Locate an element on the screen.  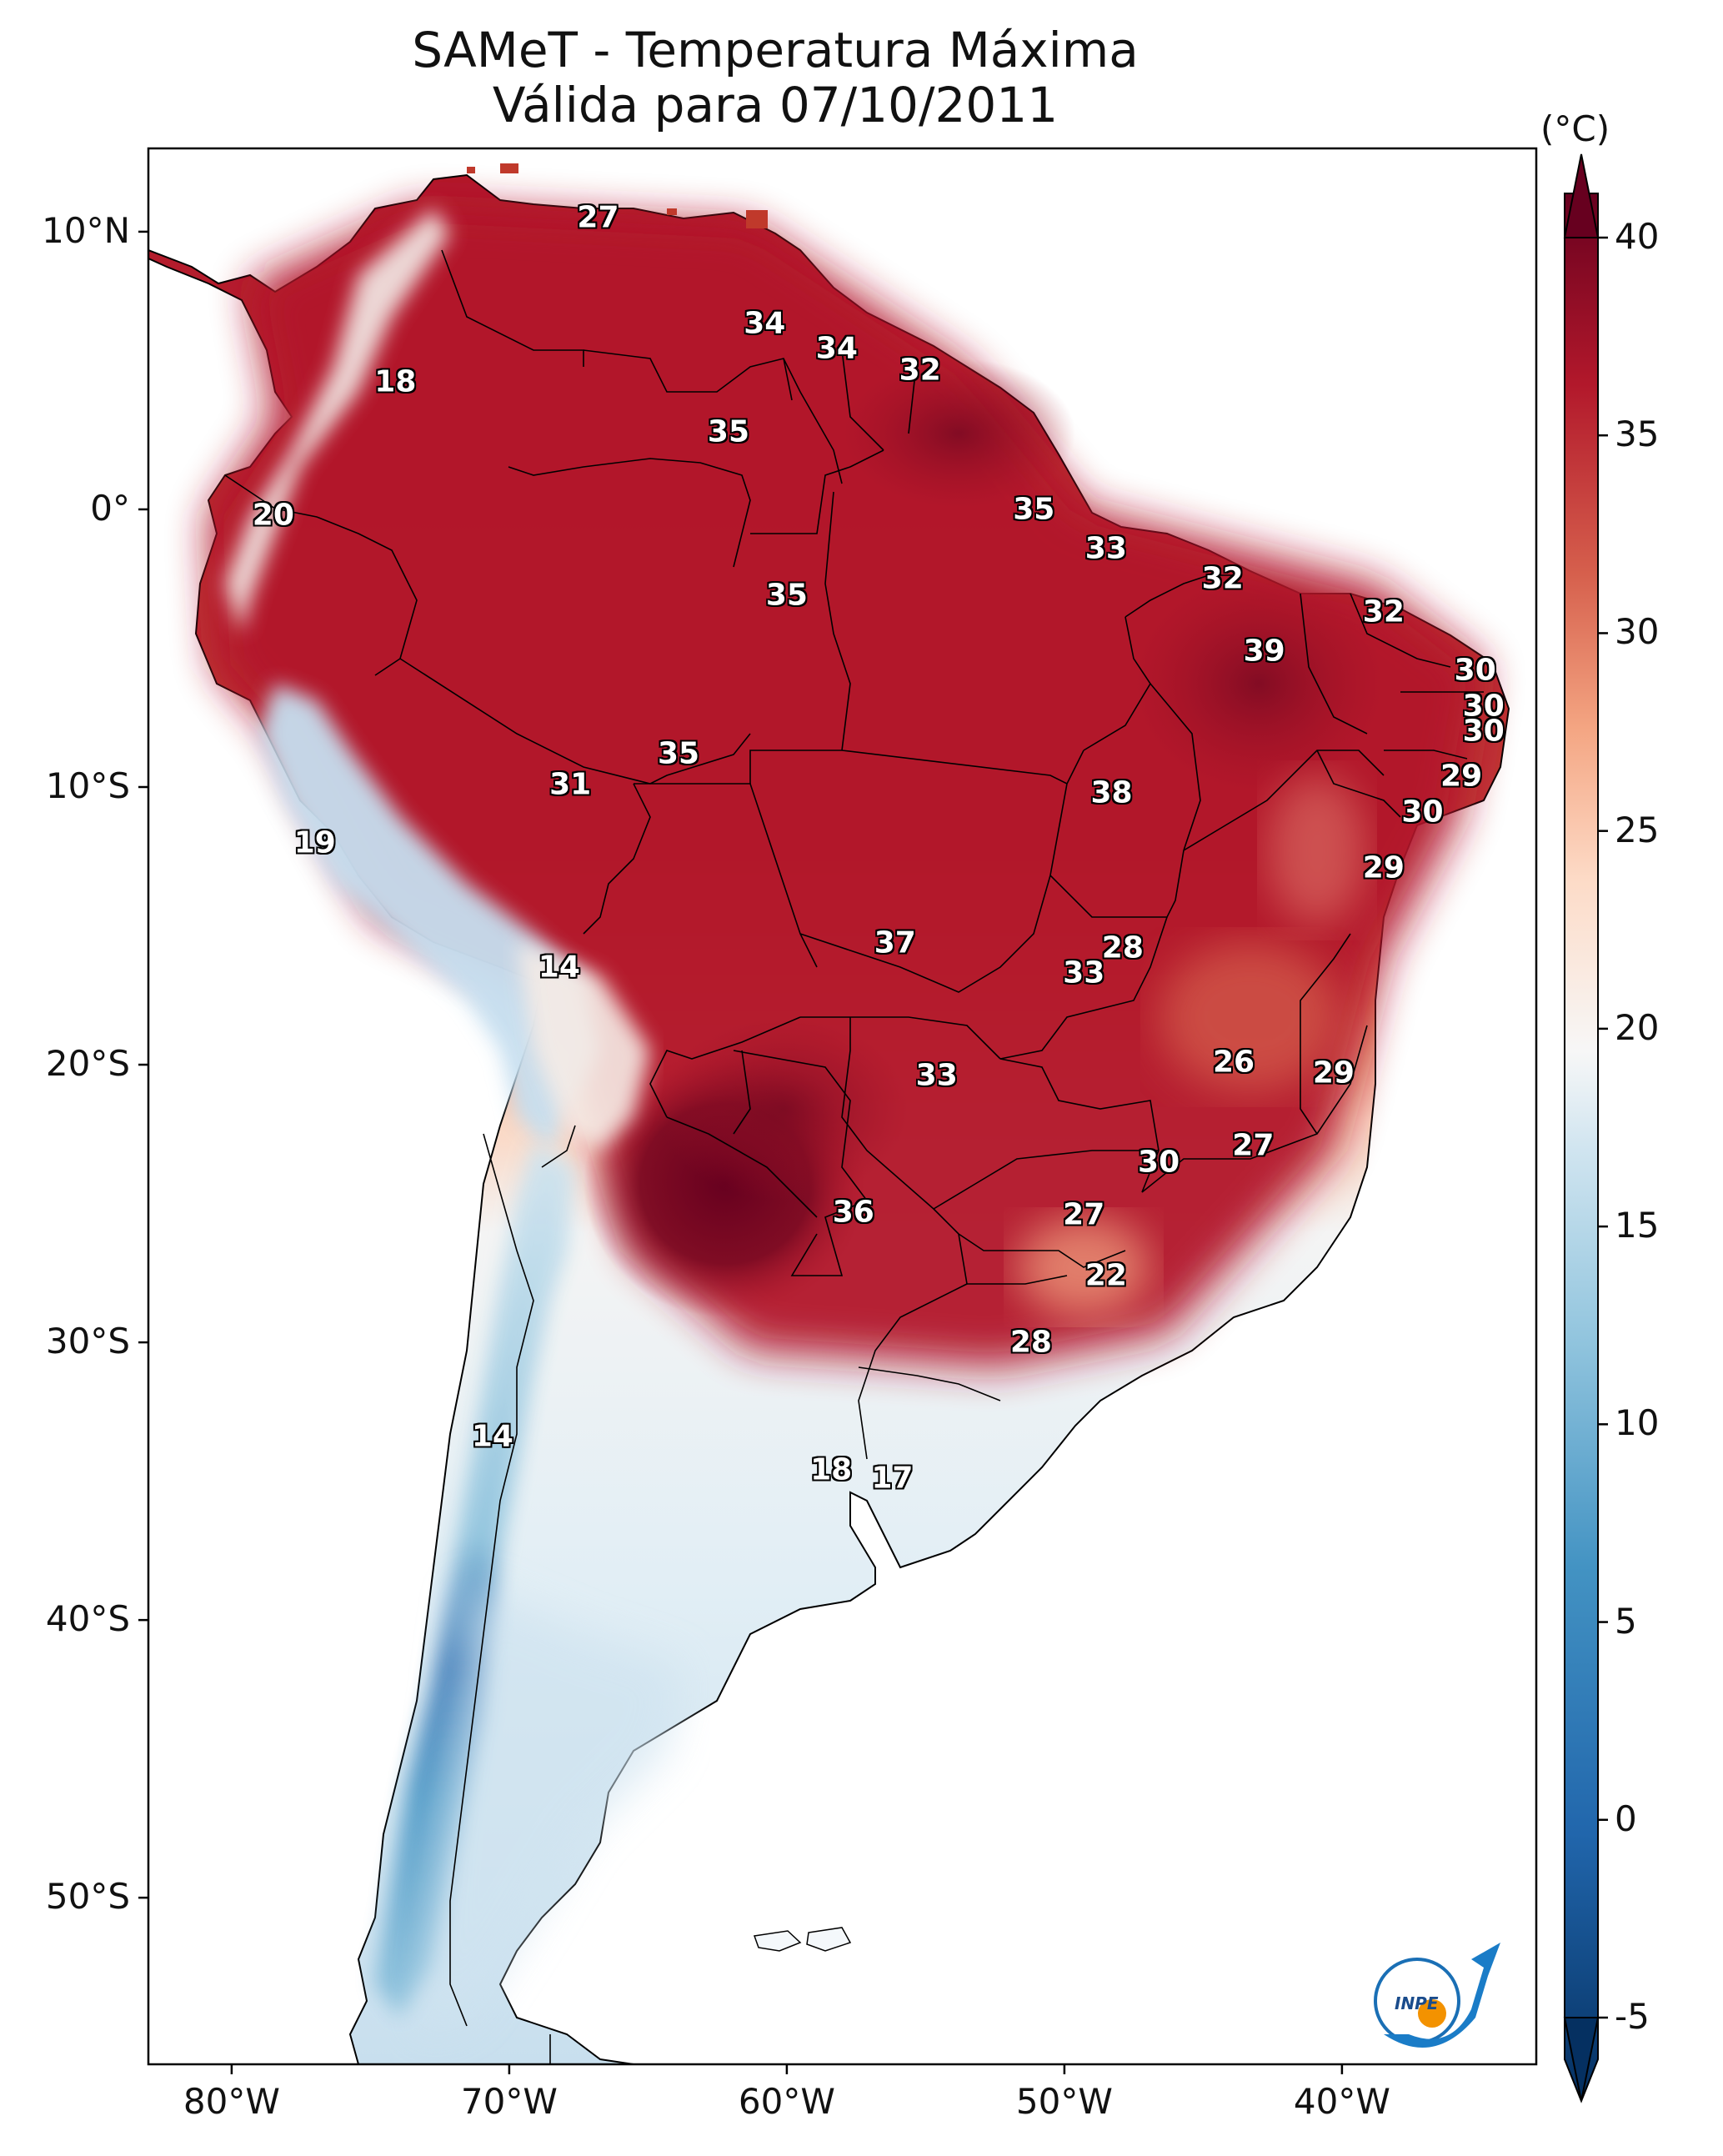
lon-label: 80°W is located at coordinates (231, 2101).